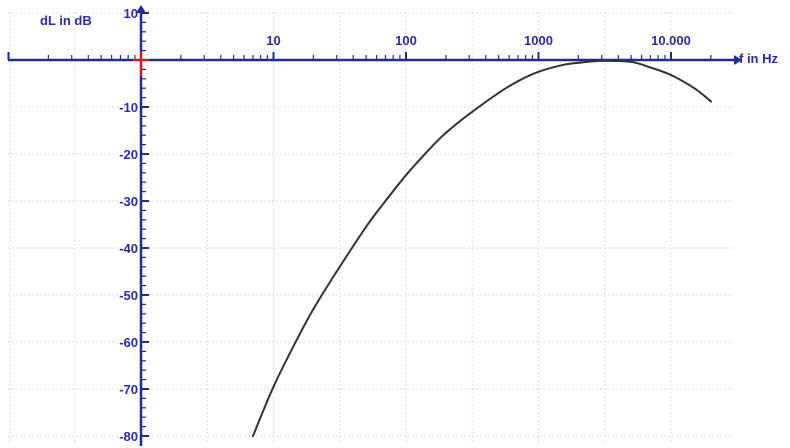  I want to click on x-tick-label: 10, so click(273, 40).